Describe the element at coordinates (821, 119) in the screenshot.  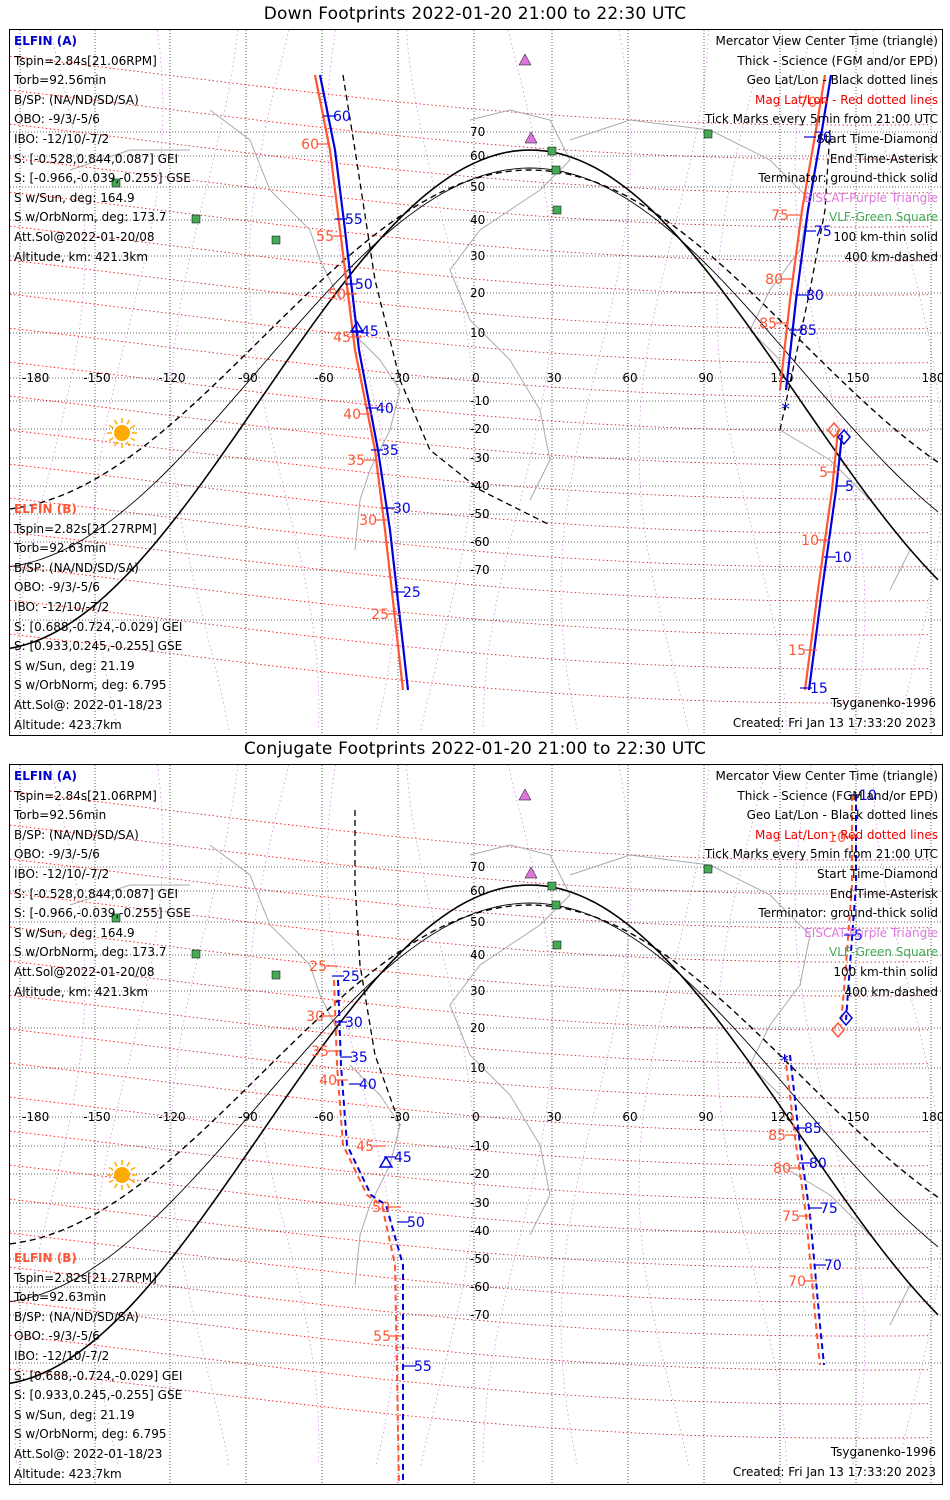
I see `legend-entry: Tick Marks every 5min from 21:00 UTC` at that location.